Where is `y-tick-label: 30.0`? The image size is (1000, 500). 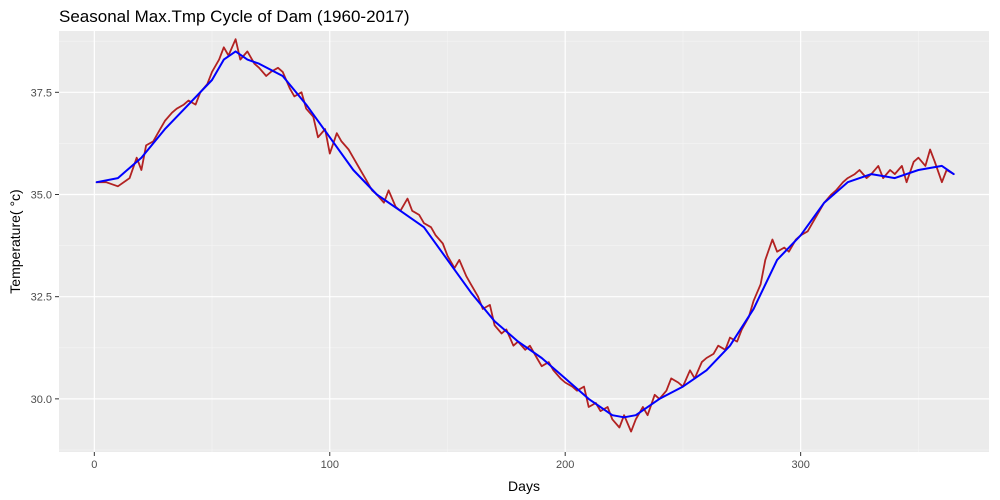
y-tick-label: 30.0 is located at coordinates (41, 400).